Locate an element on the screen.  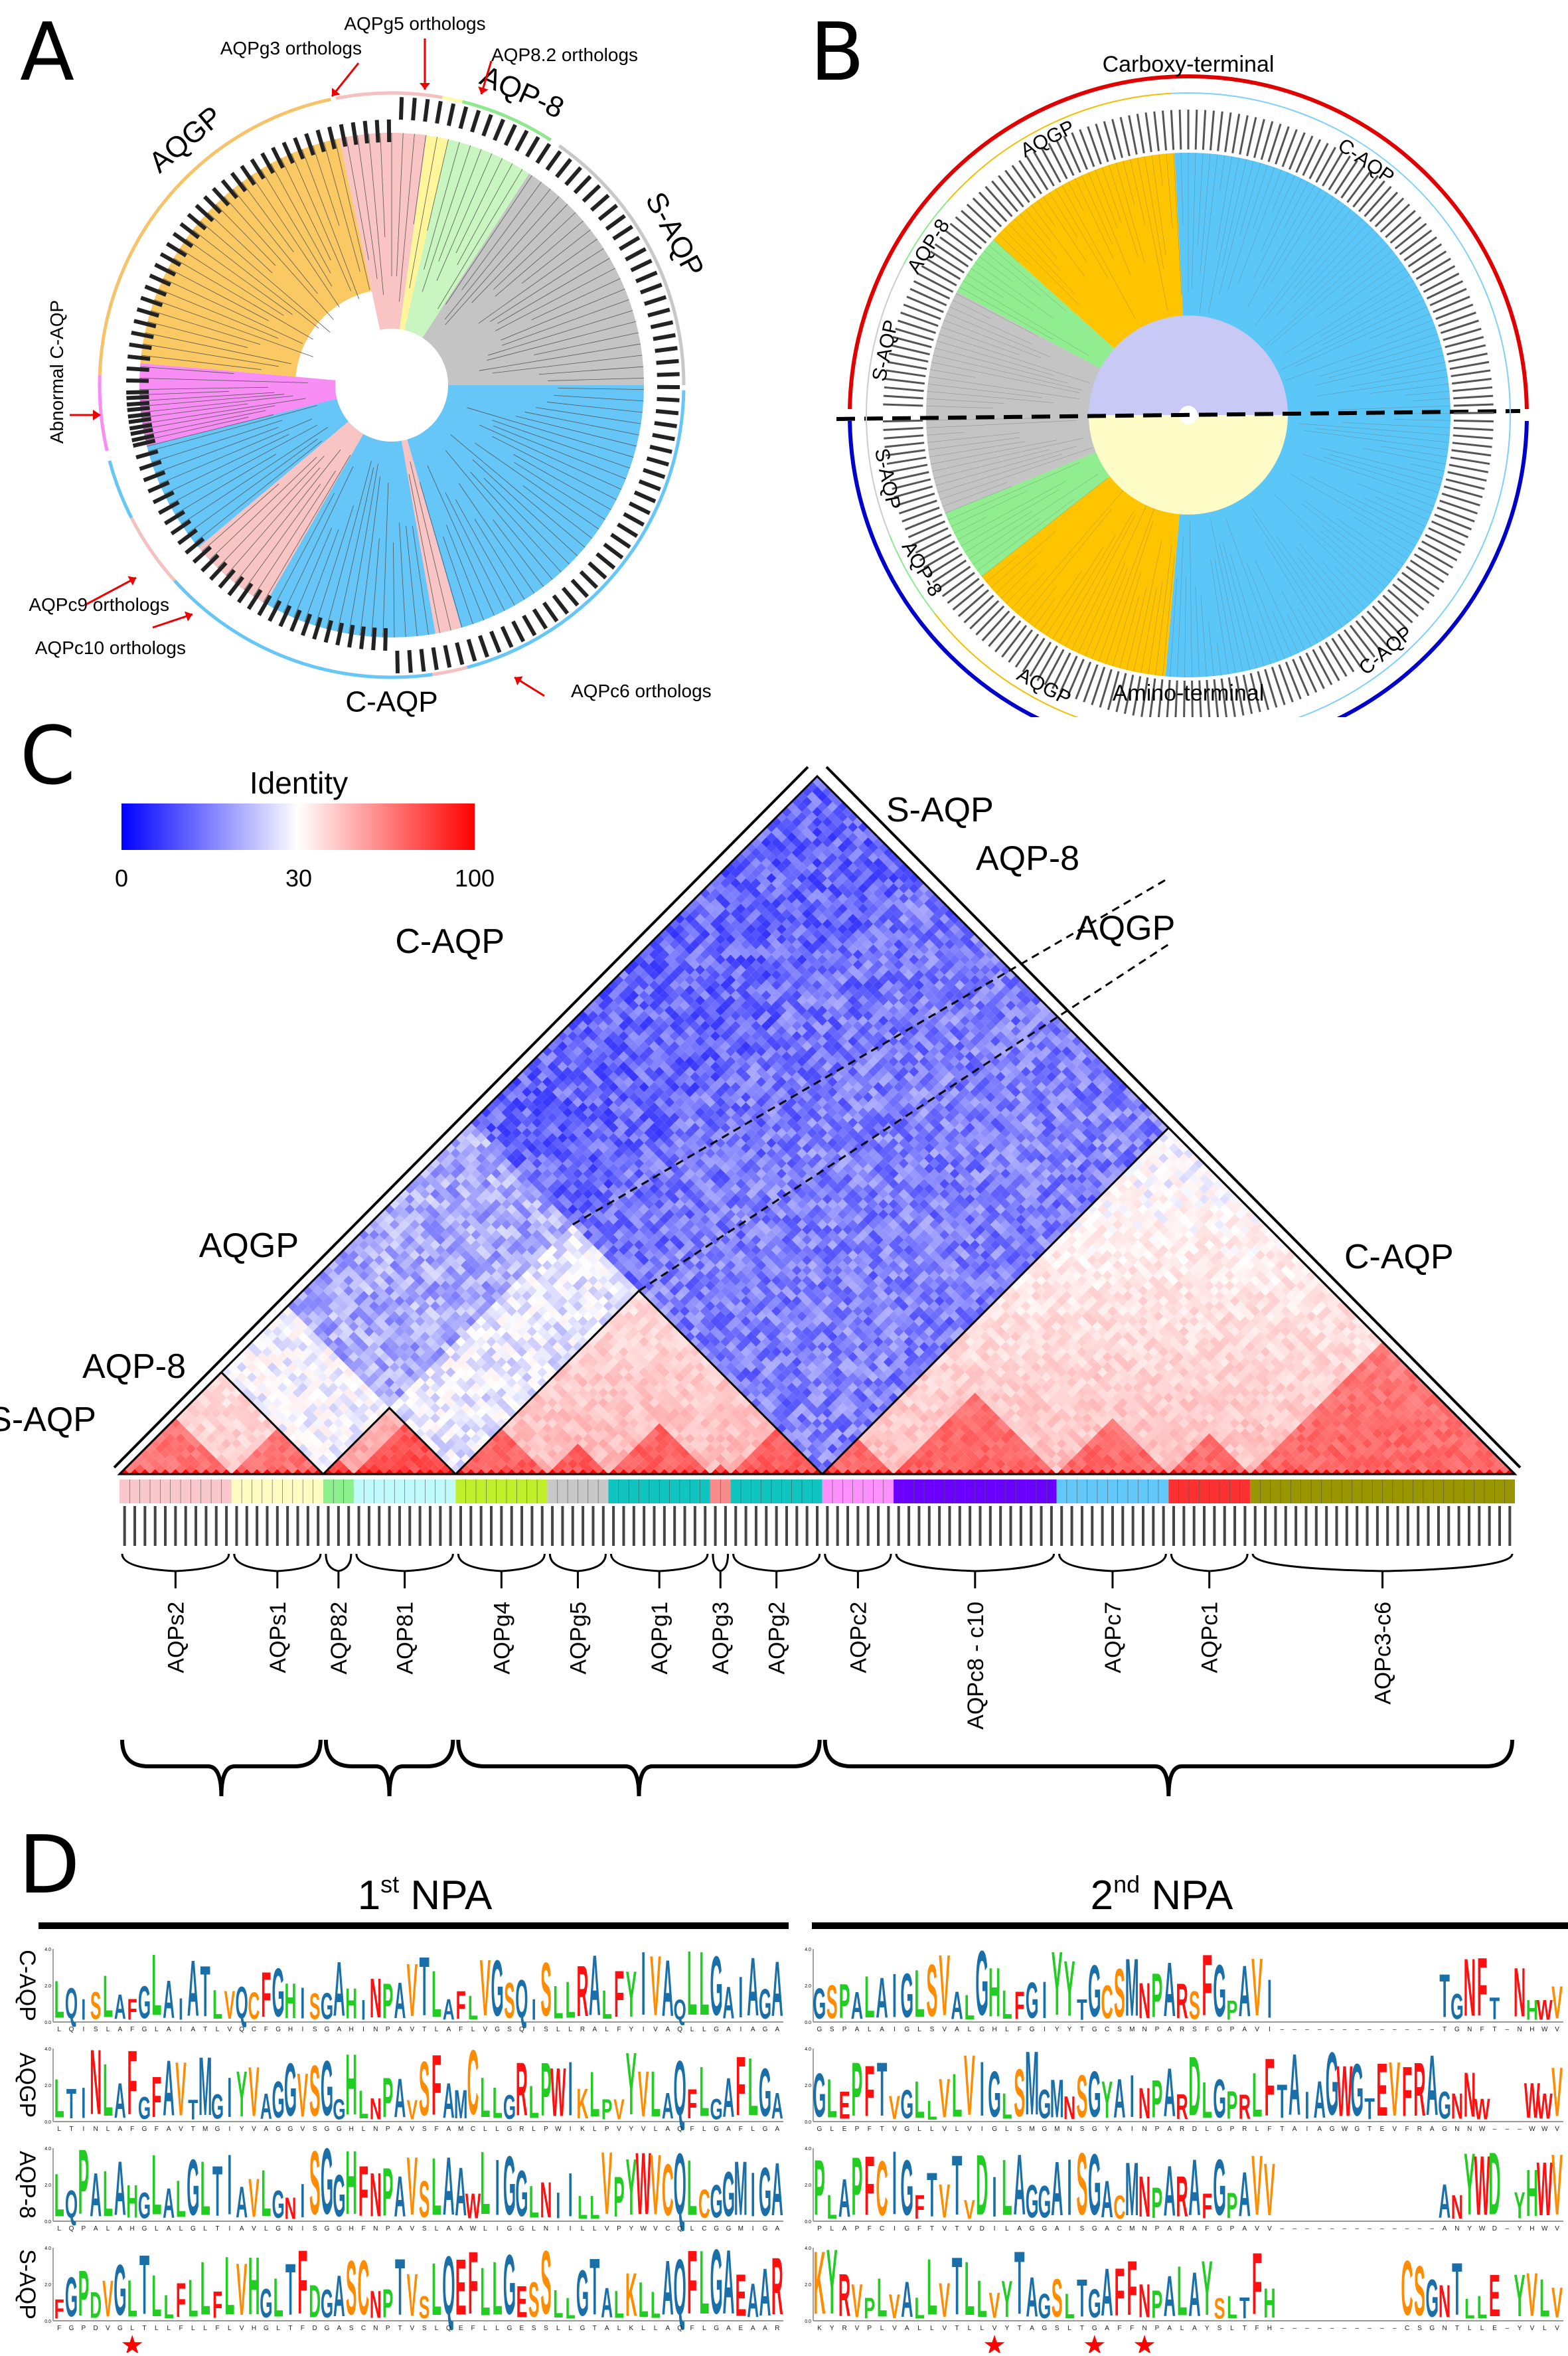
panel-letter-c: C is located at coordinates (48, 757).